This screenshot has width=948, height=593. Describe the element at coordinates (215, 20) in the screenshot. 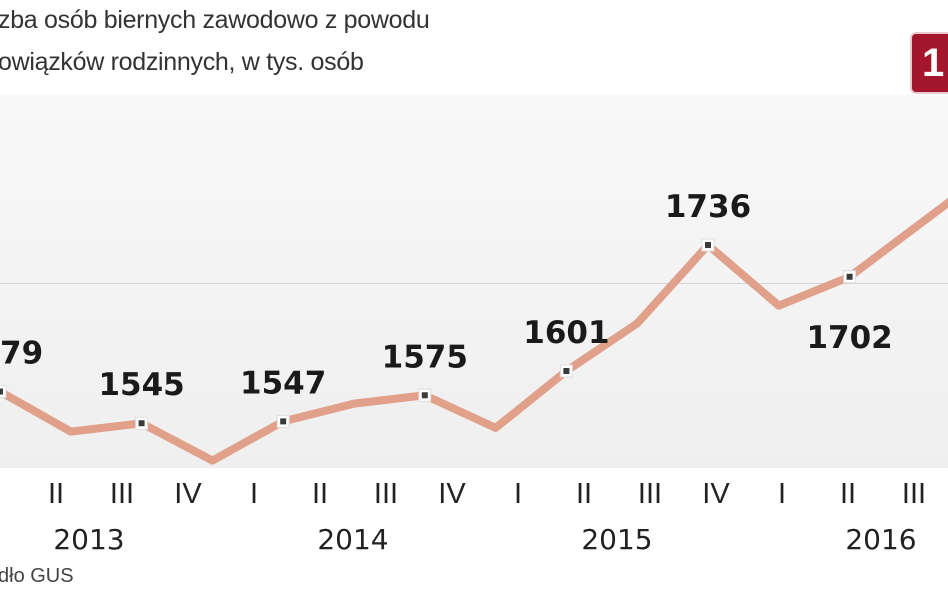

I see `chart-title-line-1: zba osób biernych zawodowo z powodu` at that location.